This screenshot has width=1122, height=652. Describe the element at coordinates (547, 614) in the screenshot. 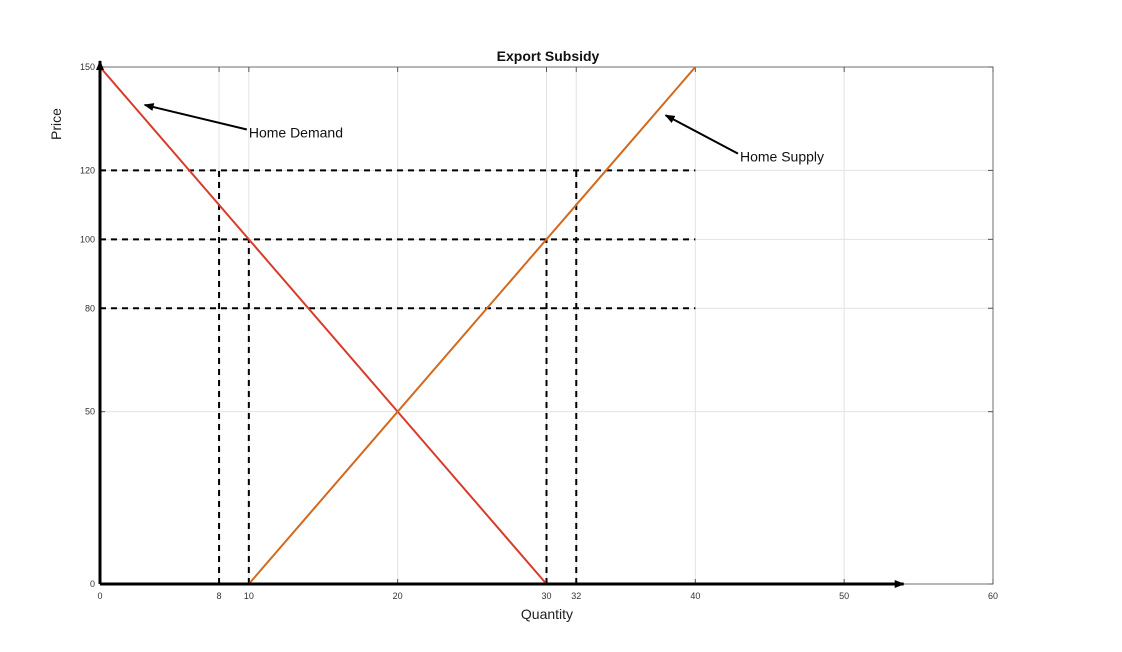

I see `x-axis-label: Quantity` at that location.